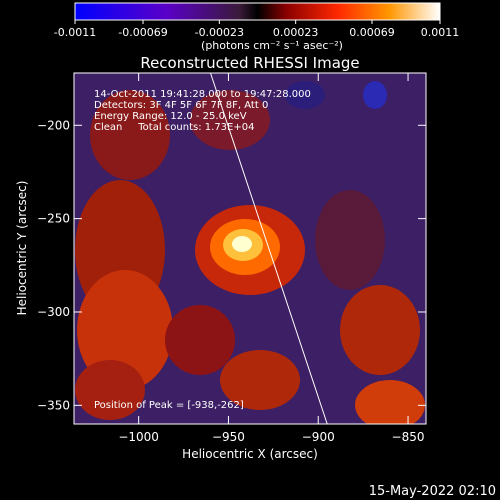 Image resolution: width=500 pixels, height=500 pixels. What do you see at coordinates (170, 116) in the screenshot?
I see `annotation-energy: Energy Range: 12.0 - 25.0 keV` at bounding box center [170, 116].